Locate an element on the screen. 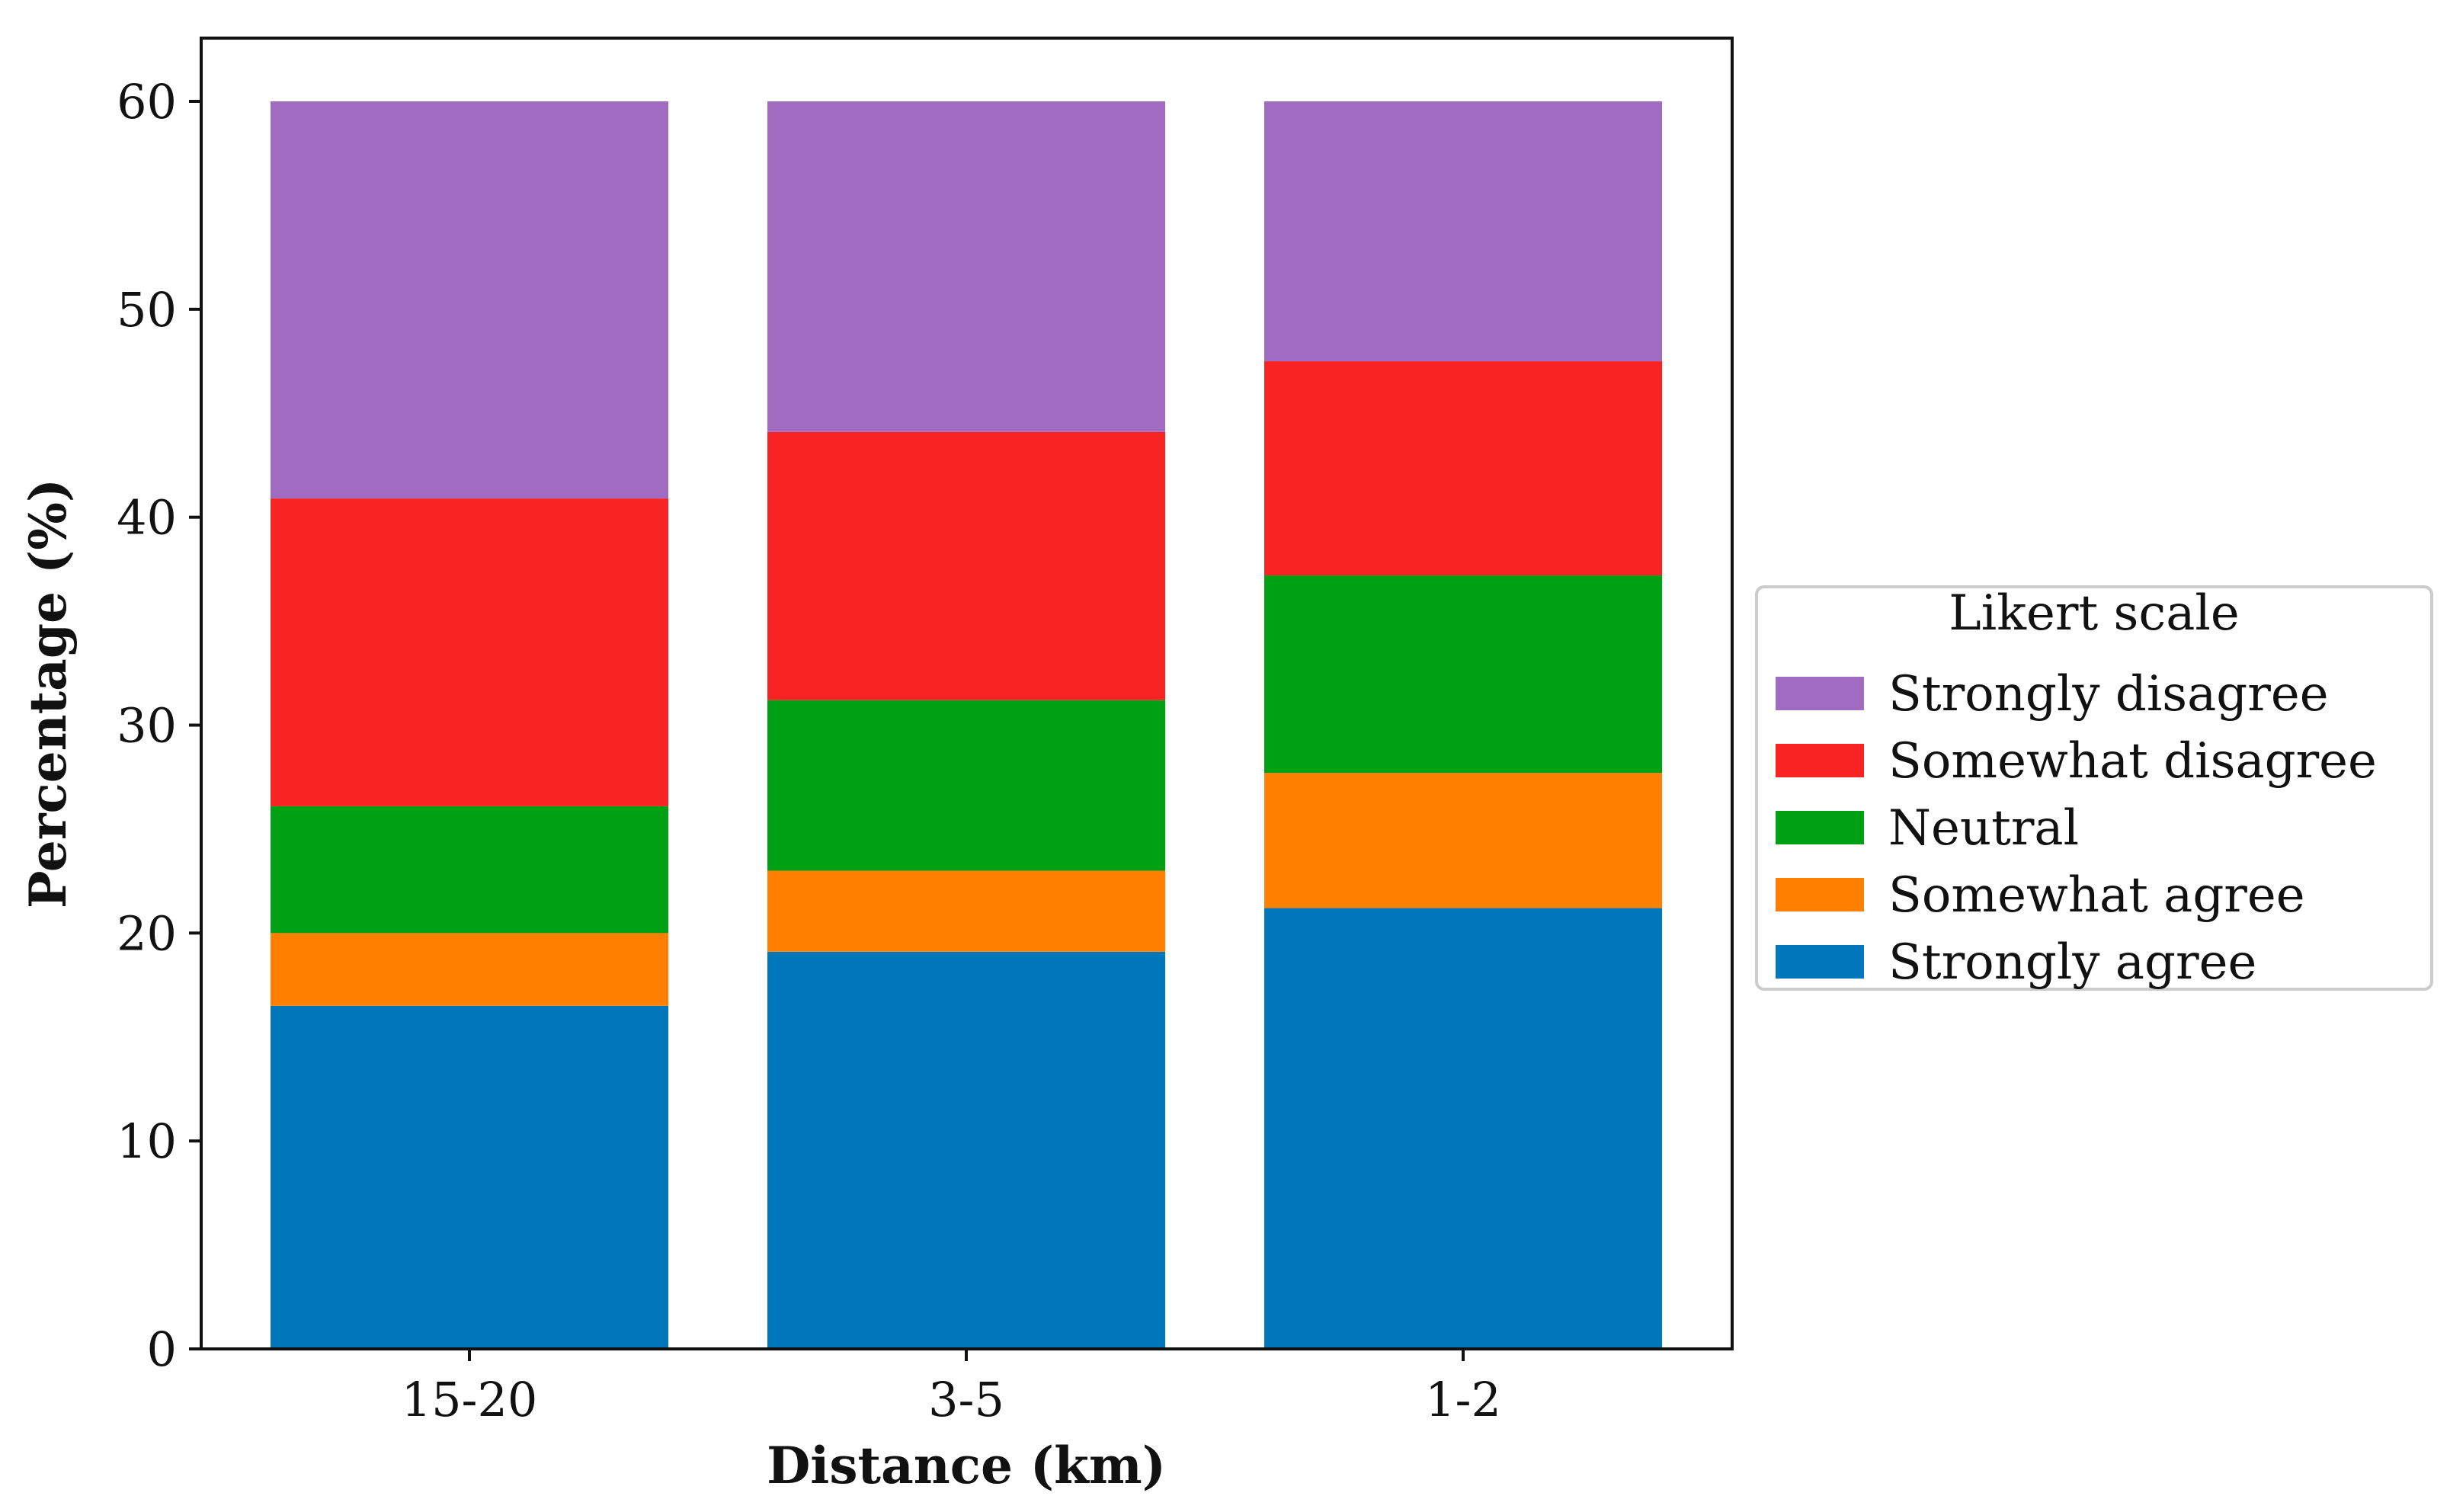 The height and width of the screenshot is (1512, 2450). bar-segment-1-2-somewhat-disagree is located at coordinates (1463, 468).